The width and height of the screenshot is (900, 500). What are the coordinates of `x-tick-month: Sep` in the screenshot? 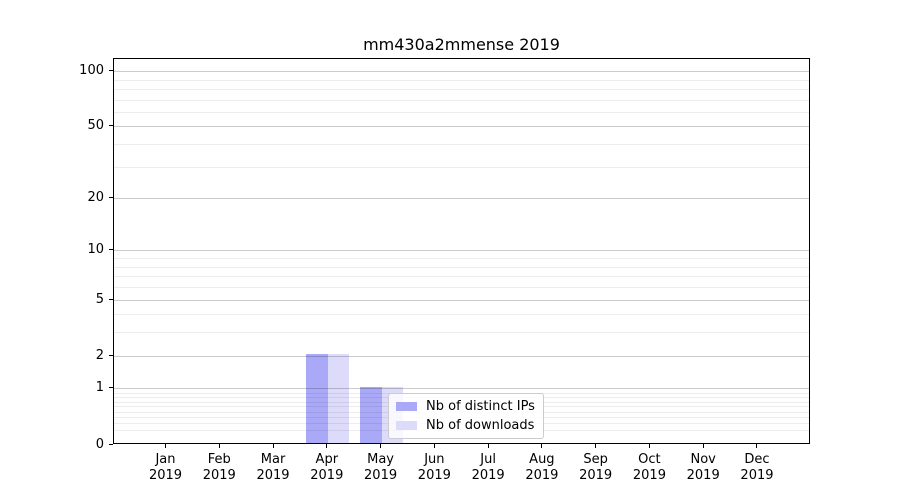 It's located at (595, 459).